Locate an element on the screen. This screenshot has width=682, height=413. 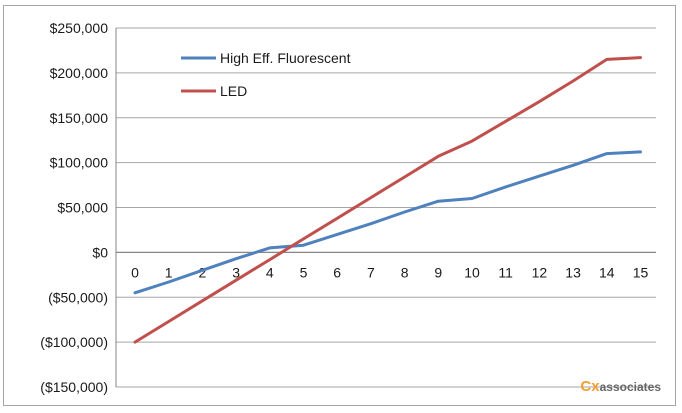
y-tick-label: ($150,000) is located at coordinates (74, 387).